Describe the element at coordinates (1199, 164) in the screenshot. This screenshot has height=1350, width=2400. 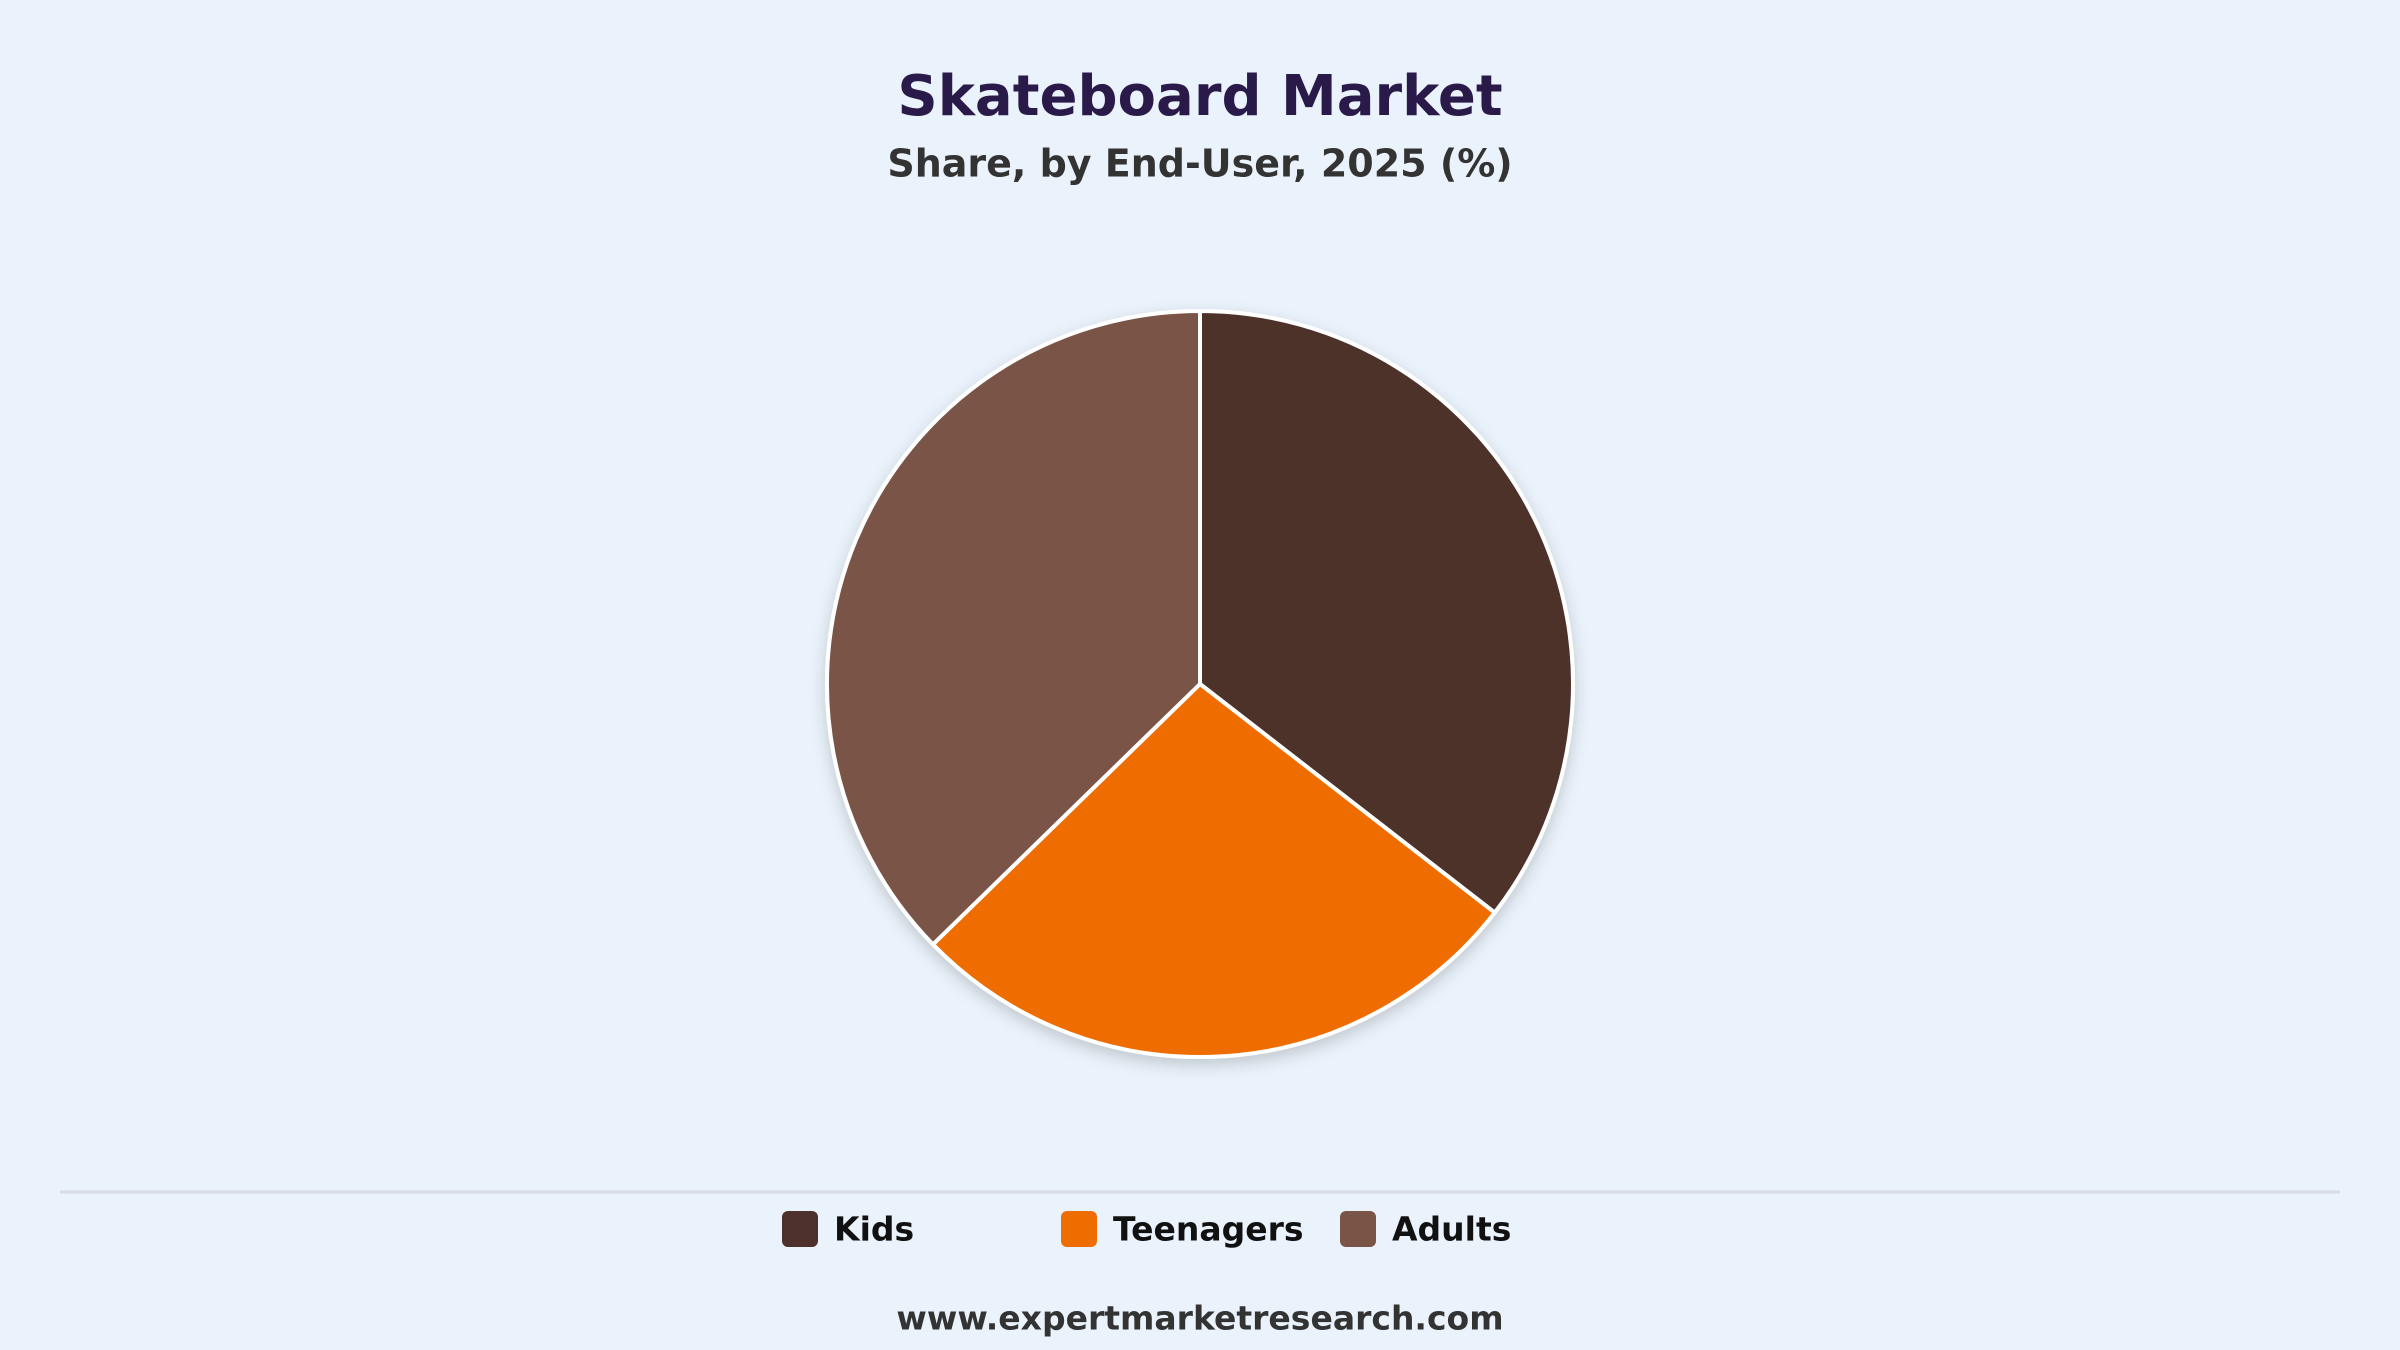
I see `chart-subtitle: Share, by End-User, 2025 (%)` at that location.